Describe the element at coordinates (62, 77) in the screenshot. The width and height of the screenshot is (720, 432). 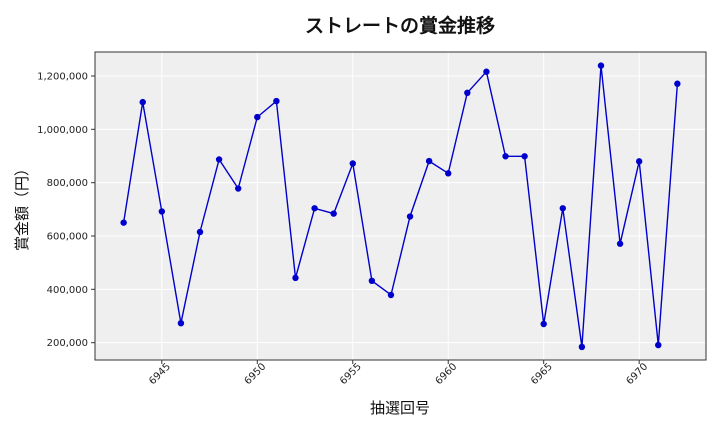
I see `y-tick-label: 1,200,000` at that location.